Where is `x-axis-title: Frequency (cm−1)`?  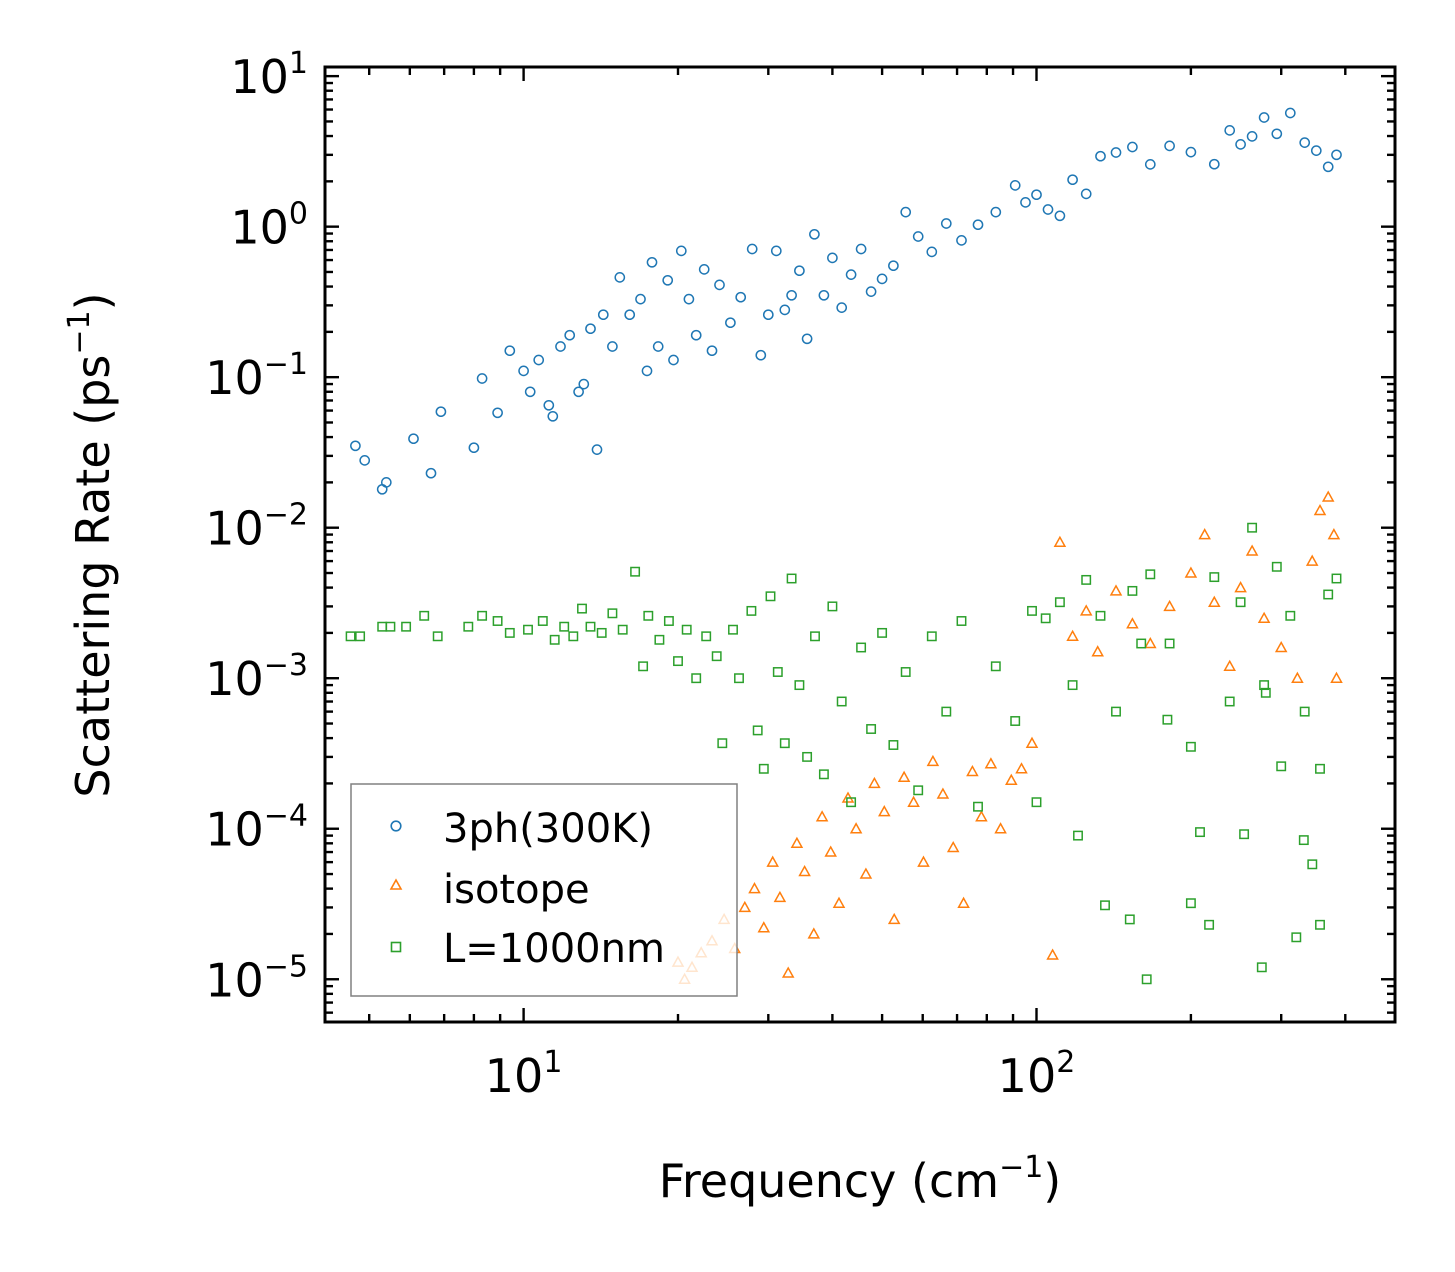
x-axis-title: Frequency (cm−1) is located at coordinates (860, 1179).